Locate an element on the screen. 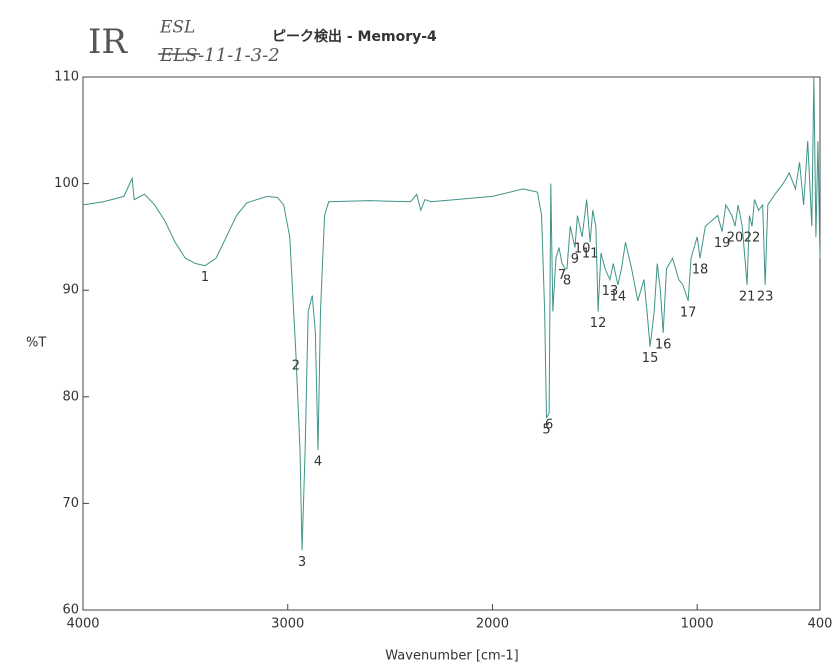 The image size is (840, 666). x-tick-label: 1000 is located at coordinates (697, 624).